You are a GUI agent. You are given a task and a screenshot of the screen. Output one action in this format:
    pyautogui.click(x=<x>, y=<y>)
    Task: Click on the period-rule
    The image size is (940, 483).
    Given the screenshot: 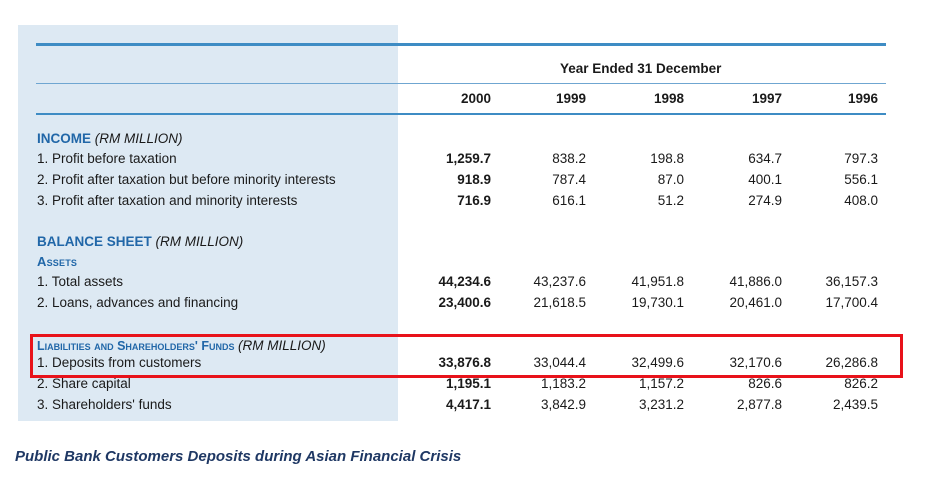 What is the action you would take?
    pyautogui.click(x=461, y=83)
    